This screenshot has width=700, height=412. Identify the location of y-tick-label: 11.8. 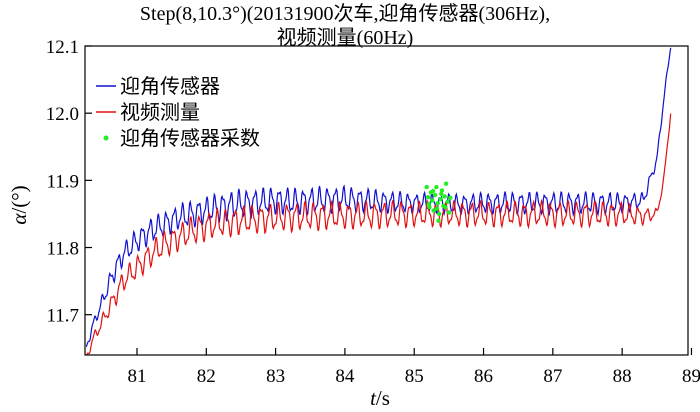
(62, 249).